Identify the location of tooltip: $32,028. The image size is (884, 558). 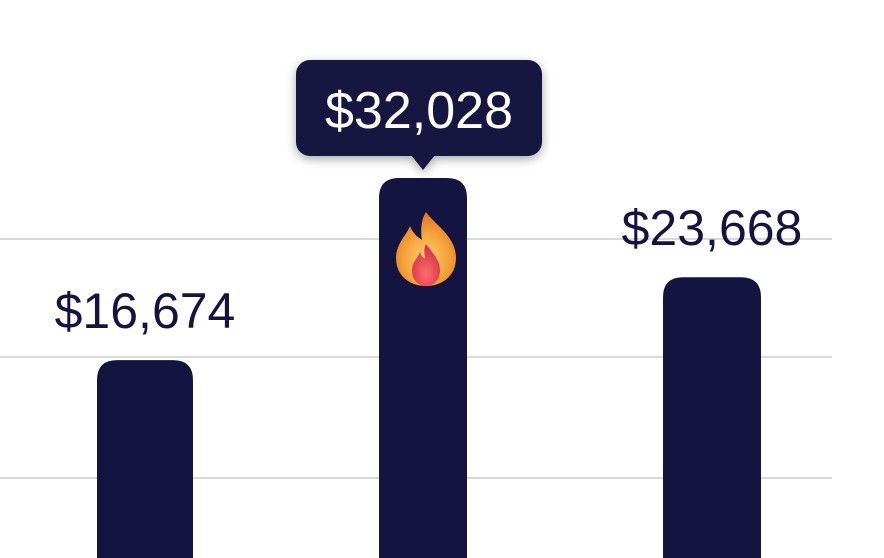
(419, 115).